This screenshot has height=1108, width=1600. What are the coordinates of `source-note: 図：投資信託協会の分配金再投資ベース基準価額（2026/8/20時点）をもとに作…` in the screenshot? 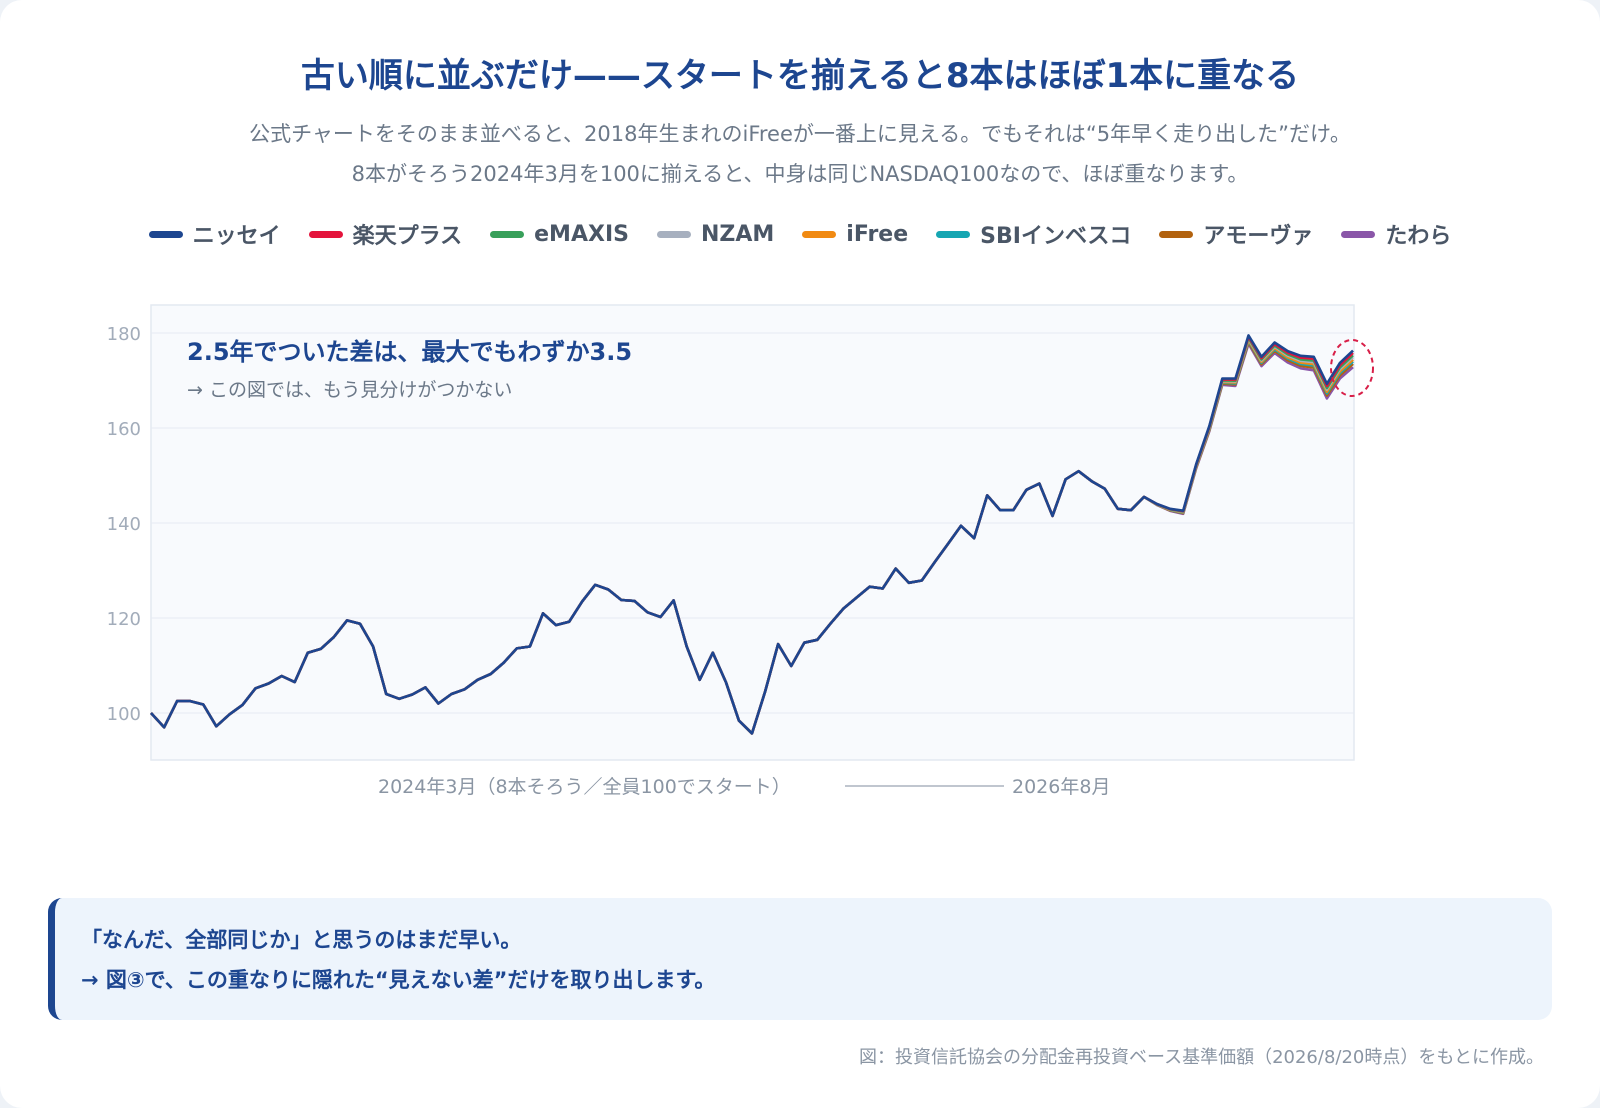 It's located at (1201, 1057).